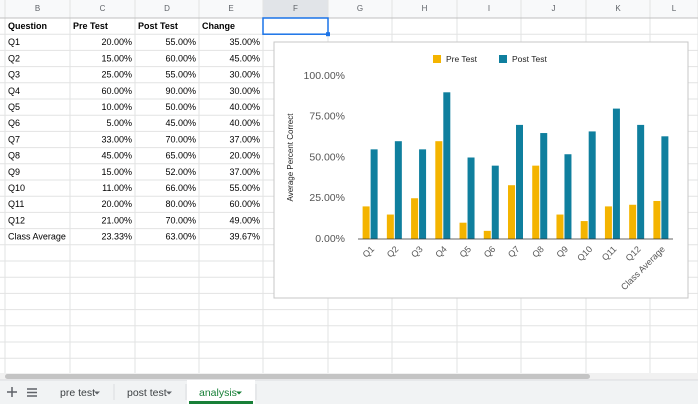  What do you see at coordinates (324, 76) in the screenshot?
I see `y-tick-label: 100.00%` at bounding box center [324, 76].